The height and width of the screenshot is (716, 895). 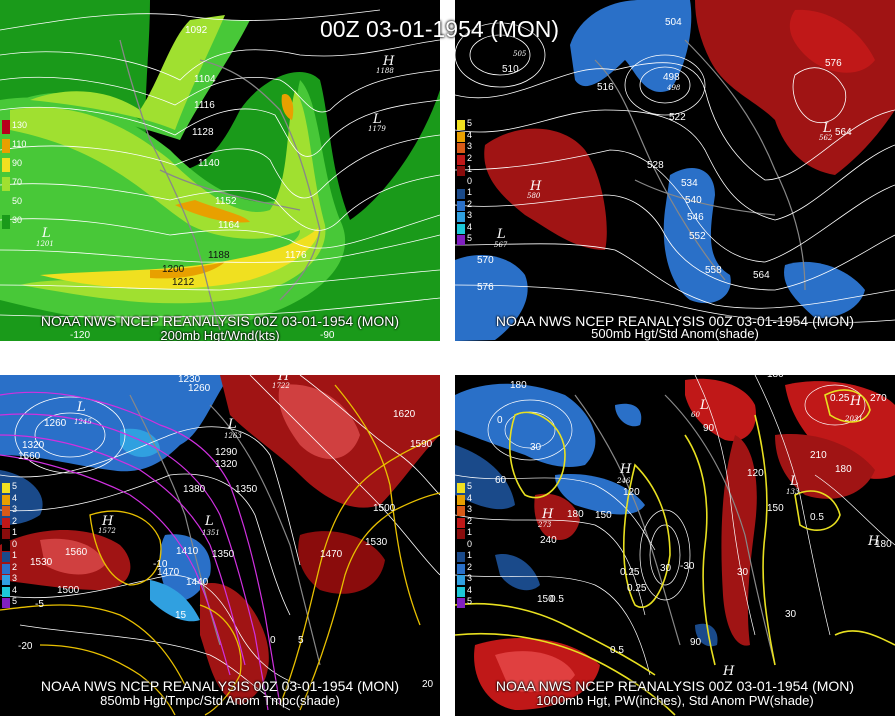 What do you see at coordinates (557, 516) in the screenshot?
I see `anom-red-w` at bounding box center [557, 516].